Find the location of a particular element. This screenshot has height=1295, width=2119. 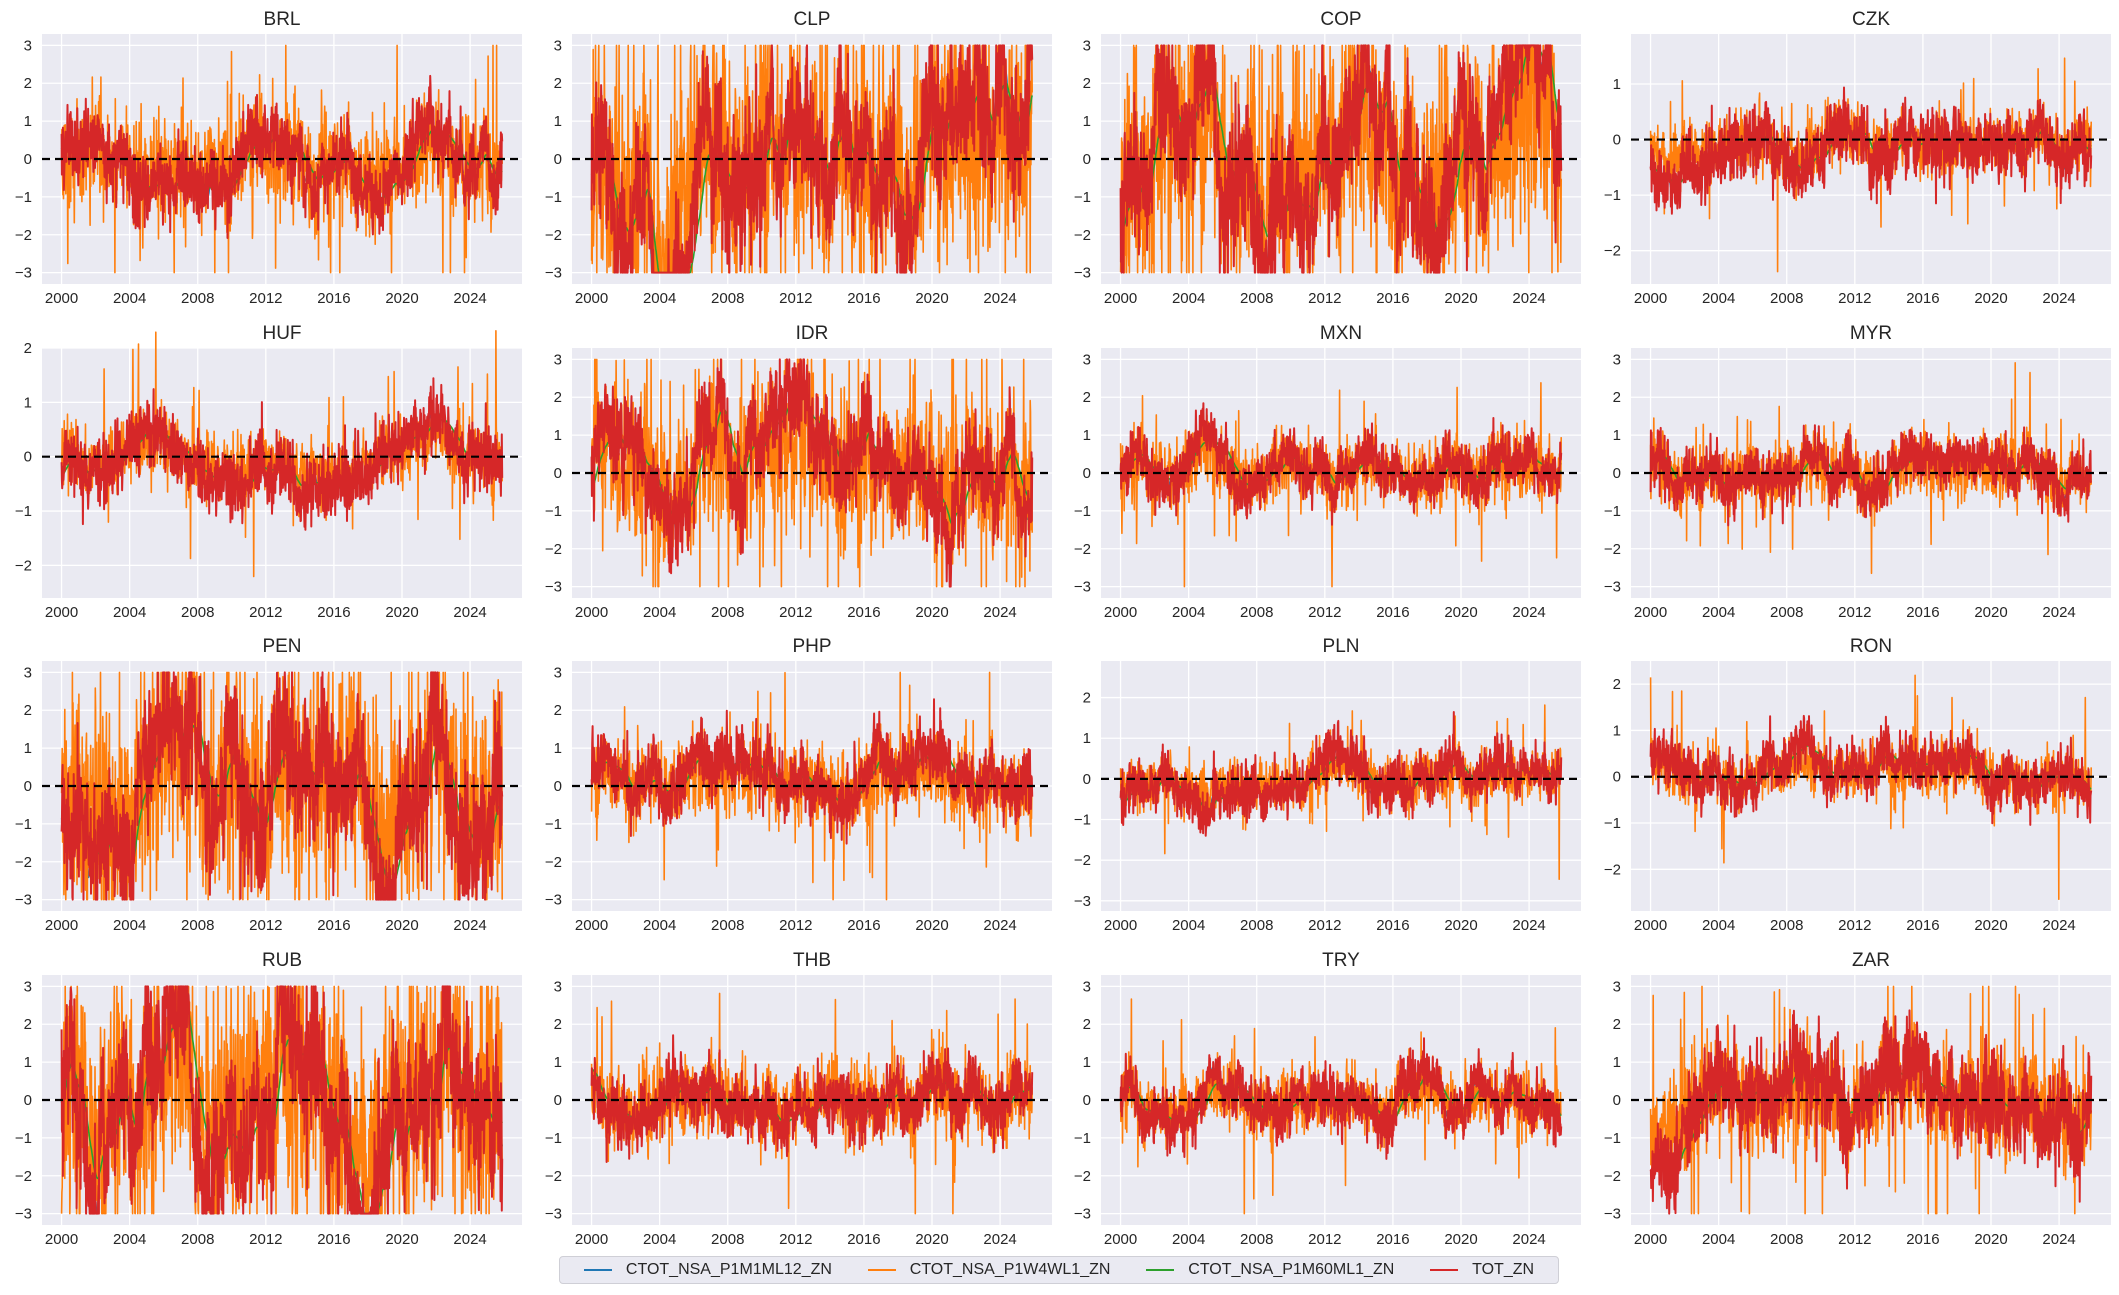

panel-title: PLN is located at coordinates (1341, 646).